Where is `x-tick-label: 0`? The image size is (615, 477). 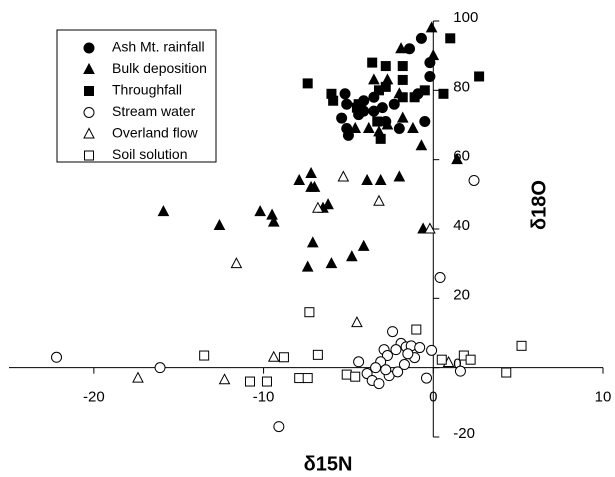
x-tick-label: 0 is located at coordinates (433, 397).